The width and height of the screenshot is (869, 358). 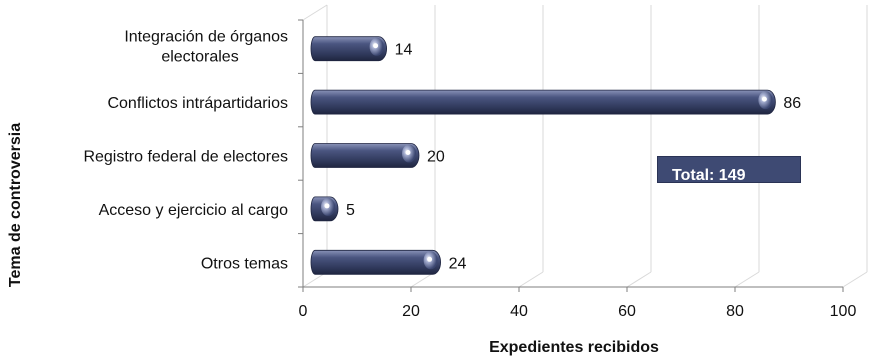 I want to click on x-axis-title: Expedientes recibidos, so click(x=574, y=347).